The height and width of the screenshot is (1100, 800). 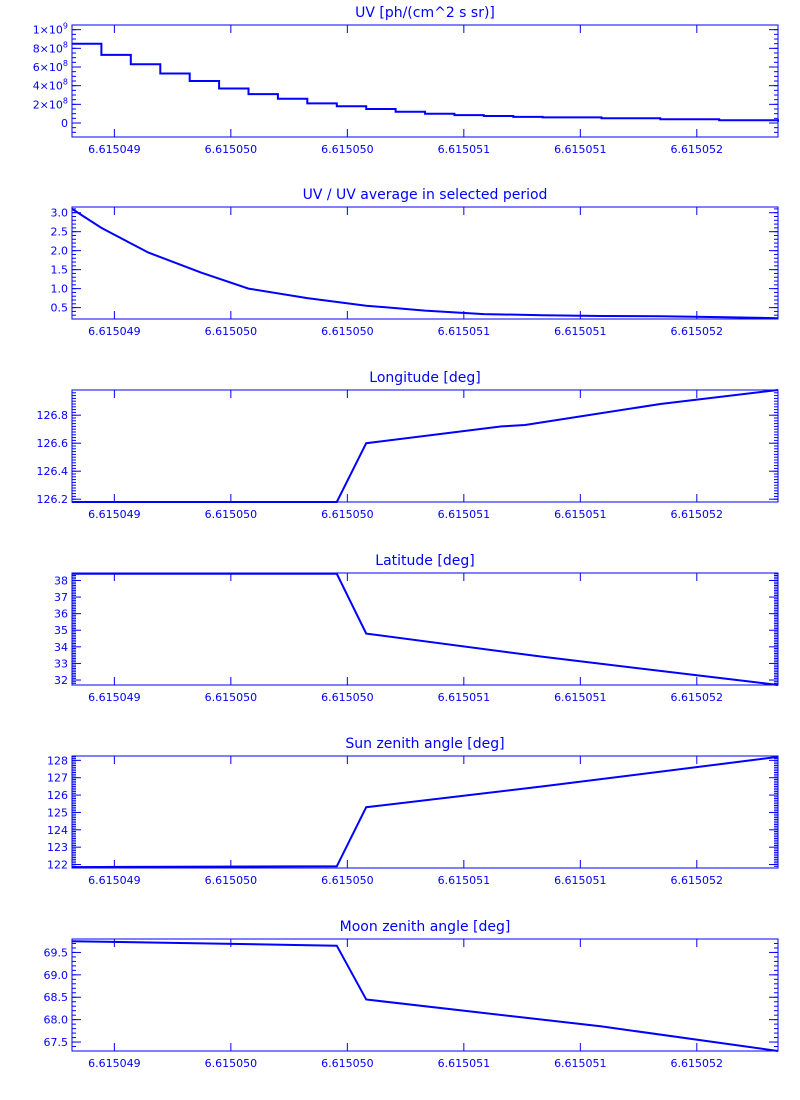 I want to click on y-tick-label: 34, so click(x=61, y=647).